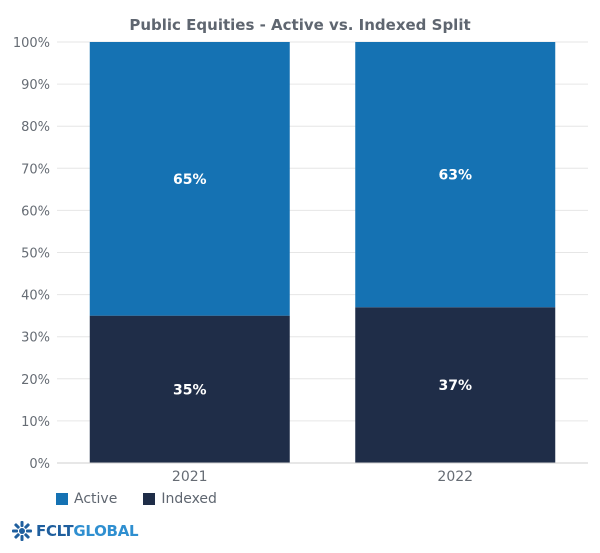  I want to click on y-tick-label: 90%, so click(35, 85).